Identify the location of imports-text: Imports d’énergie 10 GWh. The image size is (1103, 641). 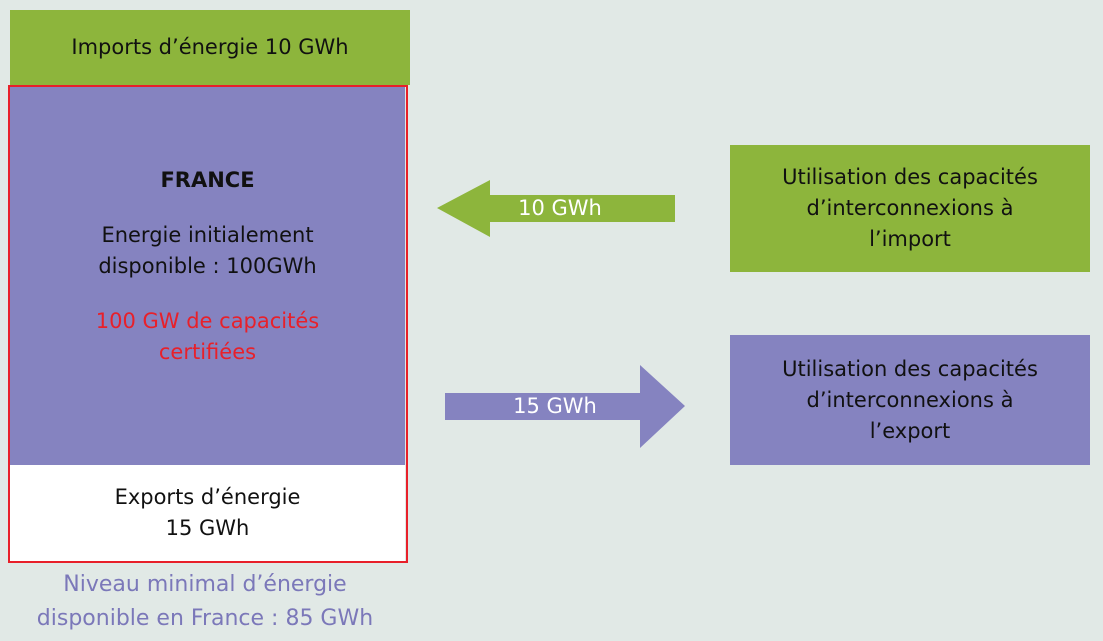
(210, 47).